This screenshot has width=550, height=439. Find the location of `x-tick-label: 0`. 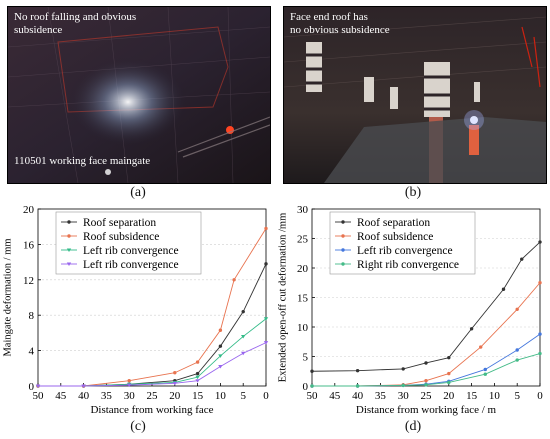

x-tick-label: 0 is located at coordinates (266, 396).